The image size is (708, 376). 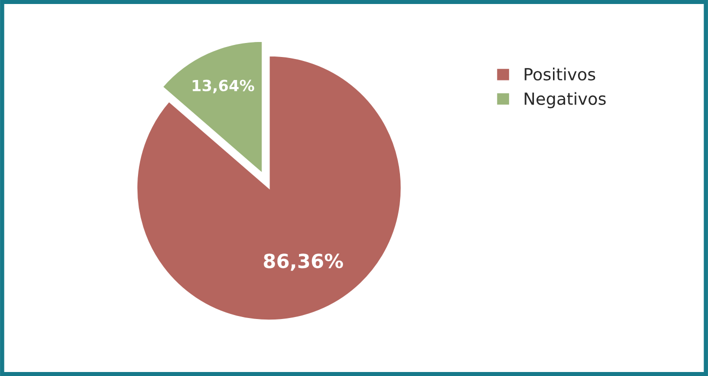 I want to click on legend-label: Negativos, so click(x=565, y=100).